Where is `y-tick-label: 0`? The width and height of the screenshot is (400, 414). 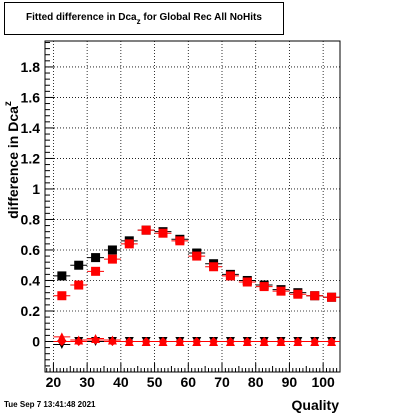
y-tick-label: 0 is located at coordinates (36, 341).